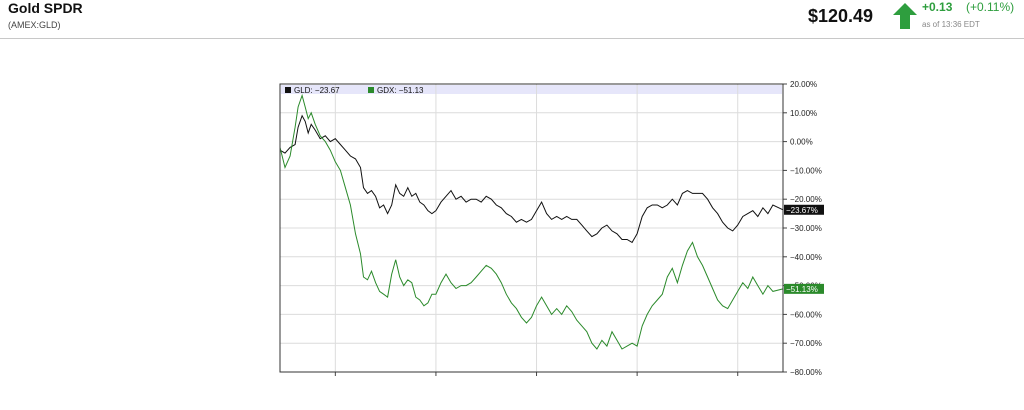 Image resolution: width=1024 pixels, height=410 pixels. I want to click on security-title: Gold SPDR, so click(45, 8).